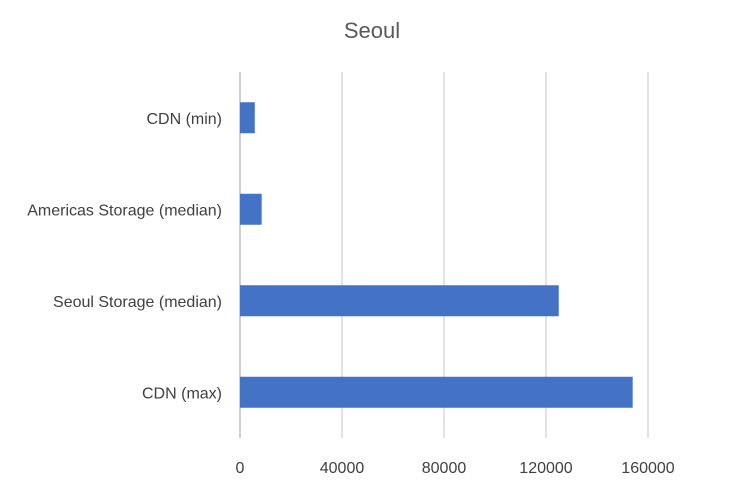 Image resolution: width=740 pixels, height=480 pixels. I want to click on category-label: CDN (max), so click(182, 393).